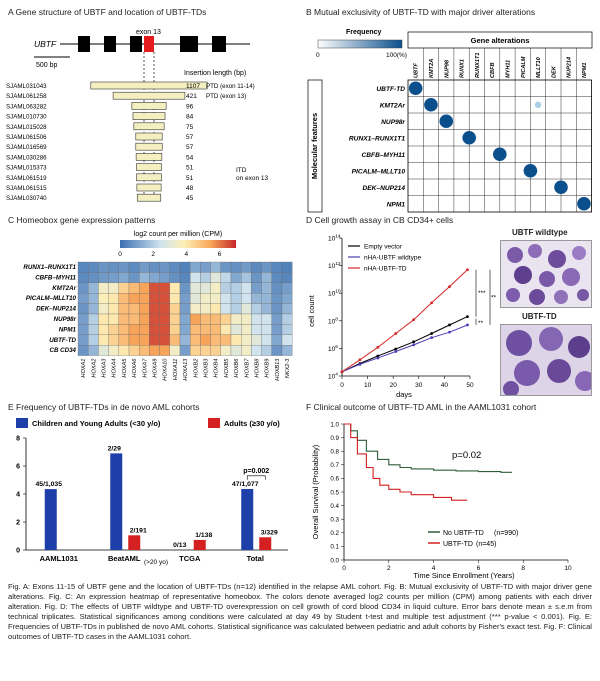  I want to click on exon-box, so click(84, 44).